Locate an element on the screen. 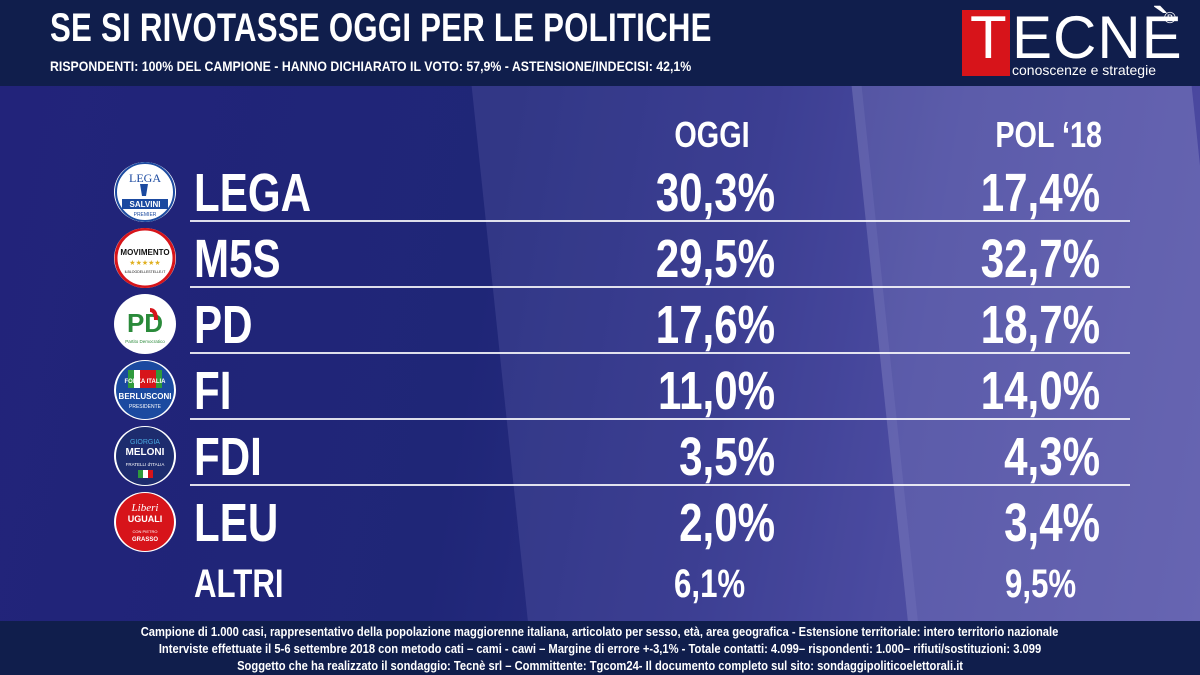 This screenshot has width=1200, height=675. party-name: FDI is located at coordinates (228, 457).